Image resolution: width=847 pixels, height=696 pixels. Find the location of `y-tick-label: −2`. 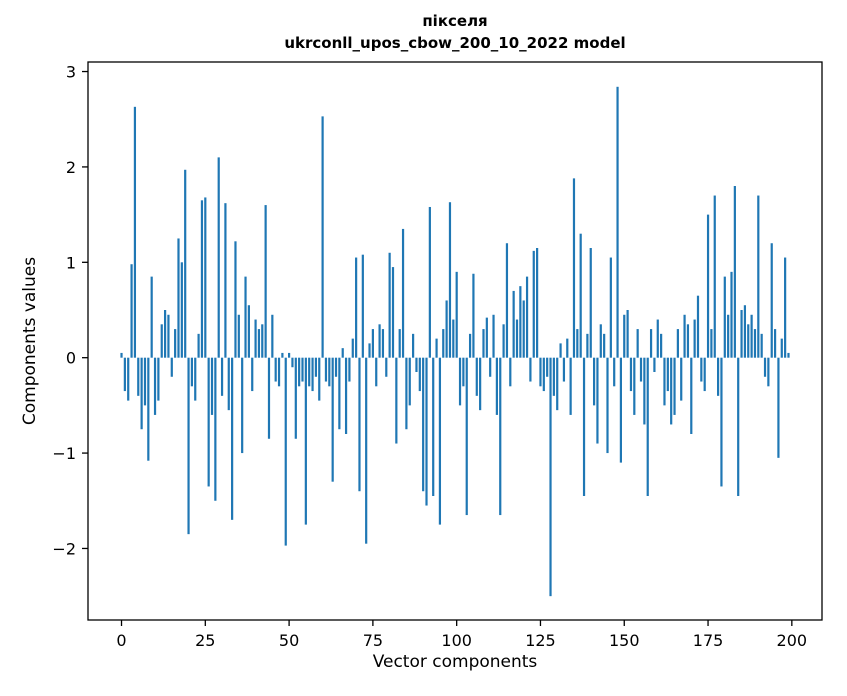

y-tick-label: −2 is located at coordinates (64, 548).